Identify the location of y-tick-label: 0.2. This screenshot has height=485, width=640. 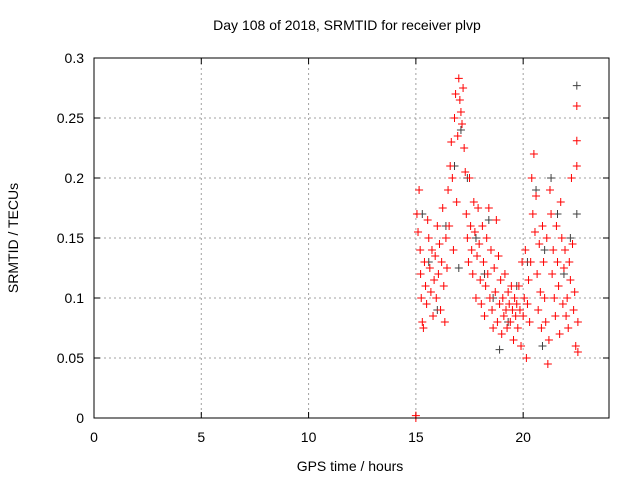
(75, 178).